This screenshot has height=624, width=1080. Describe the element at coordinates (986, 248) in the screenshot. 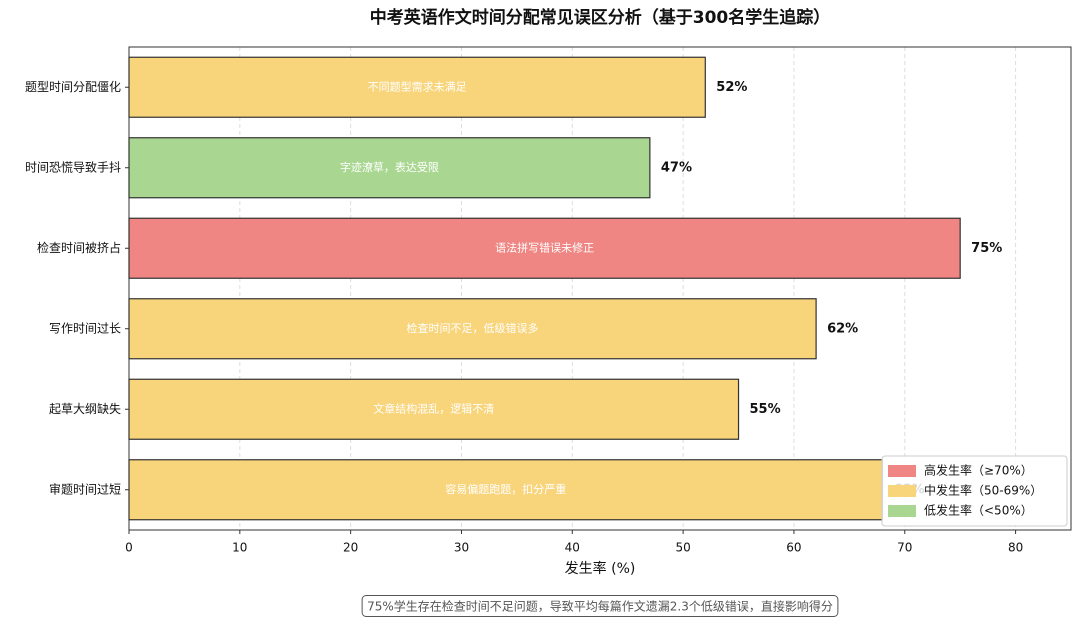

I see `value-label: 75%` at that location.